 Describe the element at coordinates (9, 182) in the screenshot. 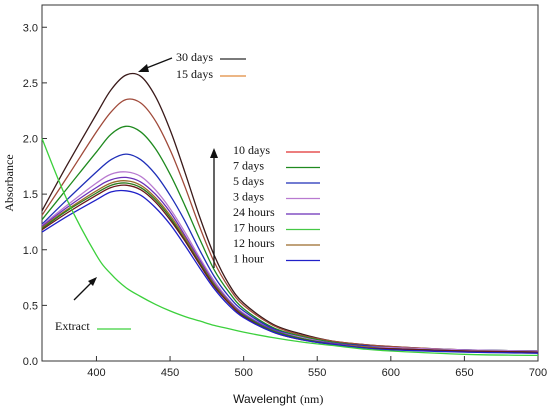

I see `y-axis-title: Absorbance` at that location.